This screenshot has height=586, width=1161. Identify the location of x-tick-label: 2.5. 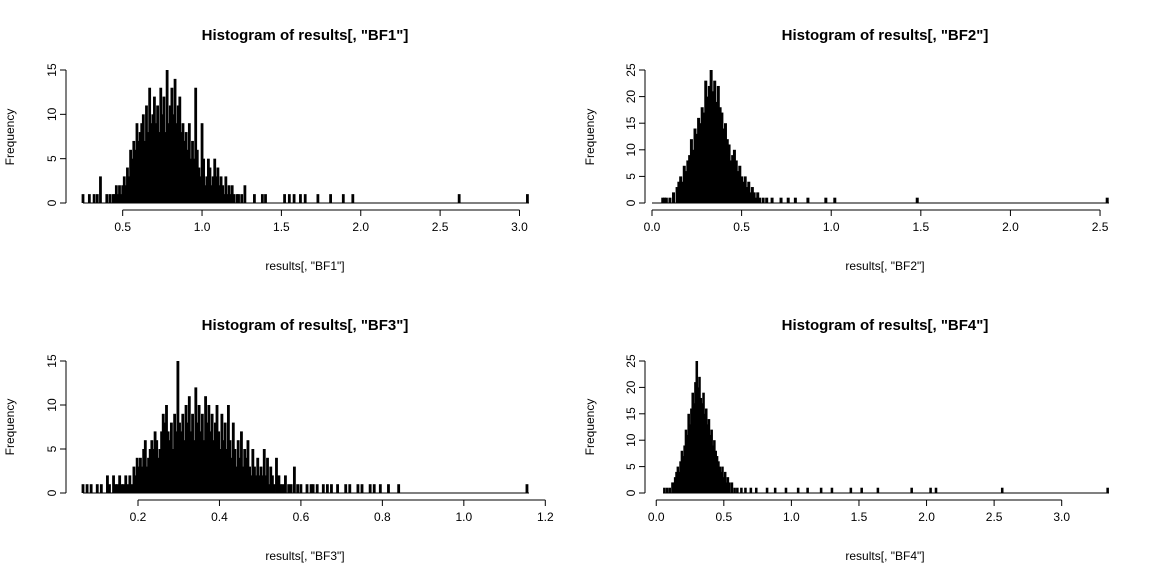
(1100, 227).